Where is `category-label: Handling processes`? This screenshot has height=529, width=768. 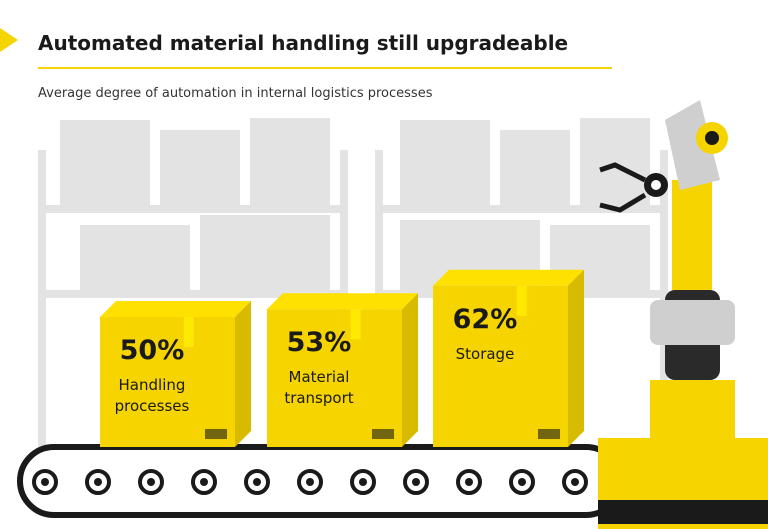
category-label: Handling processes is located at coordinates (152, 395).